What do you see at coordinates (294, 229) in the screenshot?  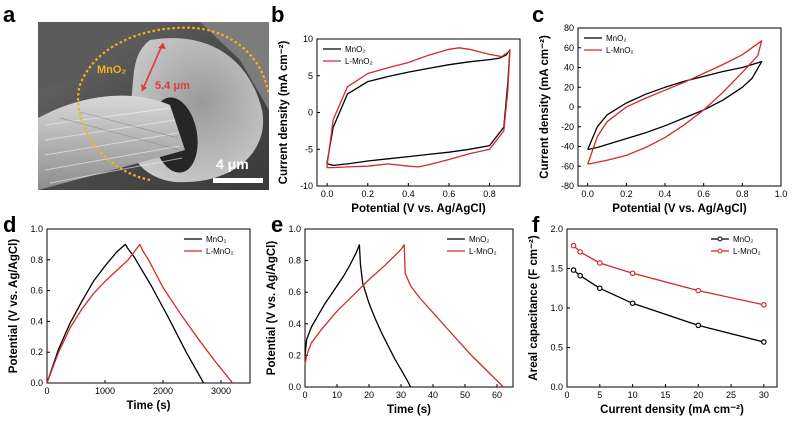 I see `y-tick-label-e-5: 1.0` at bounding box center [294, 229].